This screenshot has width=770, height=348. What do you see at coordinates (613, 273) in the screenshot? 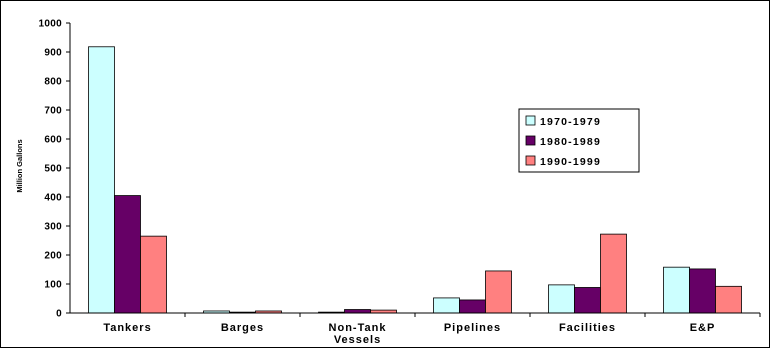
I see `bar-1990-1999-Facilities` at bounding box center [613, 273].